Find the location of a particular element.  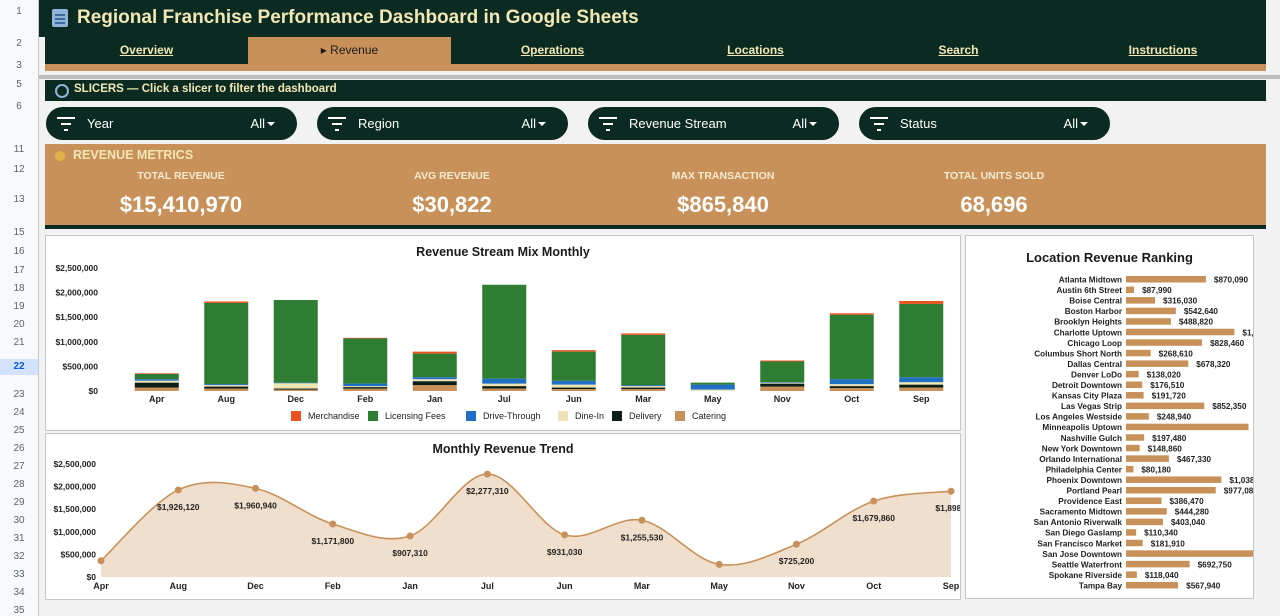

location-label: New York Downtown is located at coordinates (1082, 448).